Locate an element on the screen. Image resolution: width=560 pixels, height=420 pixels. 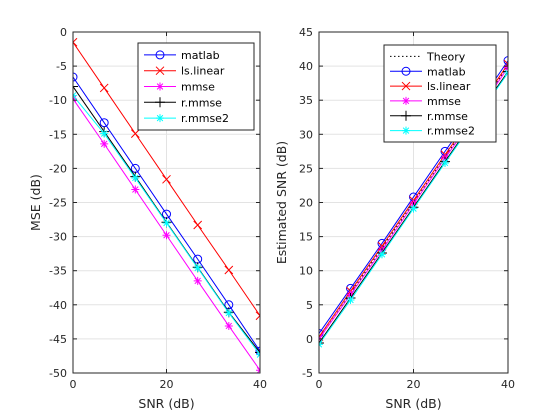
y-tick-label: 30 is located at coordinates (306, 134).